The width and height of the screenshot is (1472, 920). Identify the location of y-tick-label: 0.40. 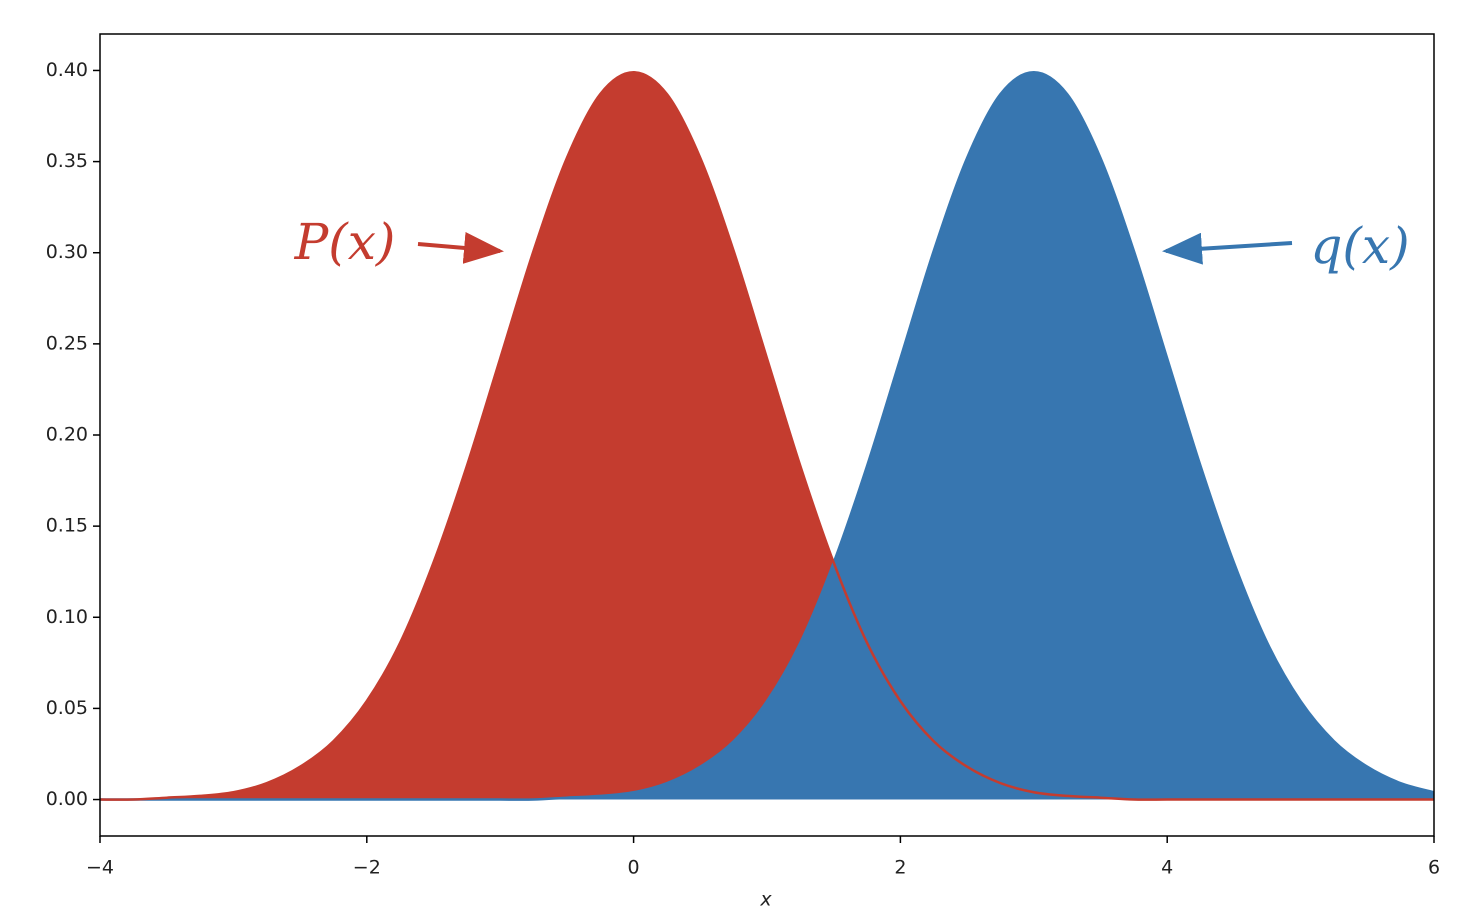
(67, 70).